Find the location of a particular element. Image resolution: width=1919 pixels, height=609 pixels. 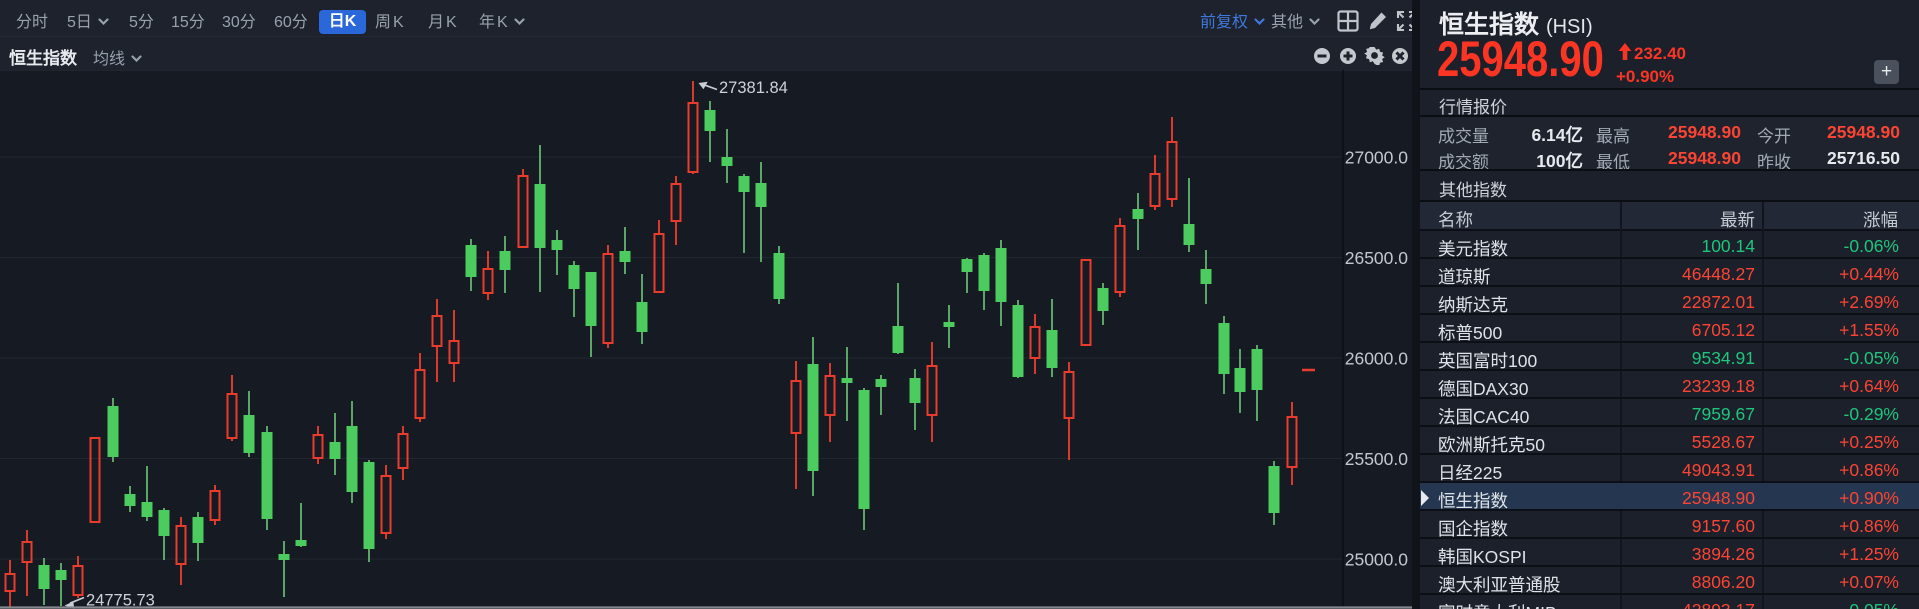

svg-text: 26500.0 is located at coordinates (1377, 258).